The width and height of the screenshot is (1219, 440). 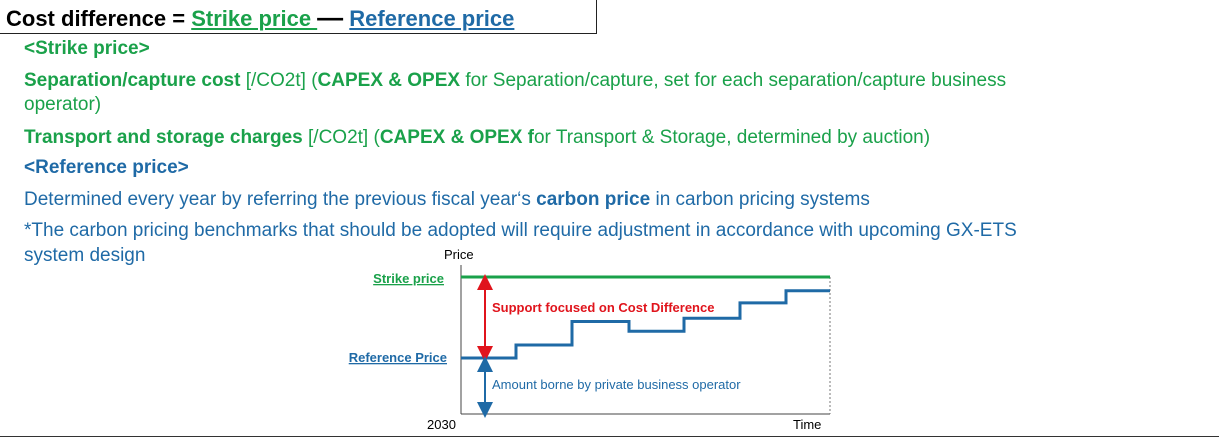 What do you see at coordinates (398, 357) in the screenshot?
I see `reference-price-axis-label: Reference Price` at bounding box center [398, 357].